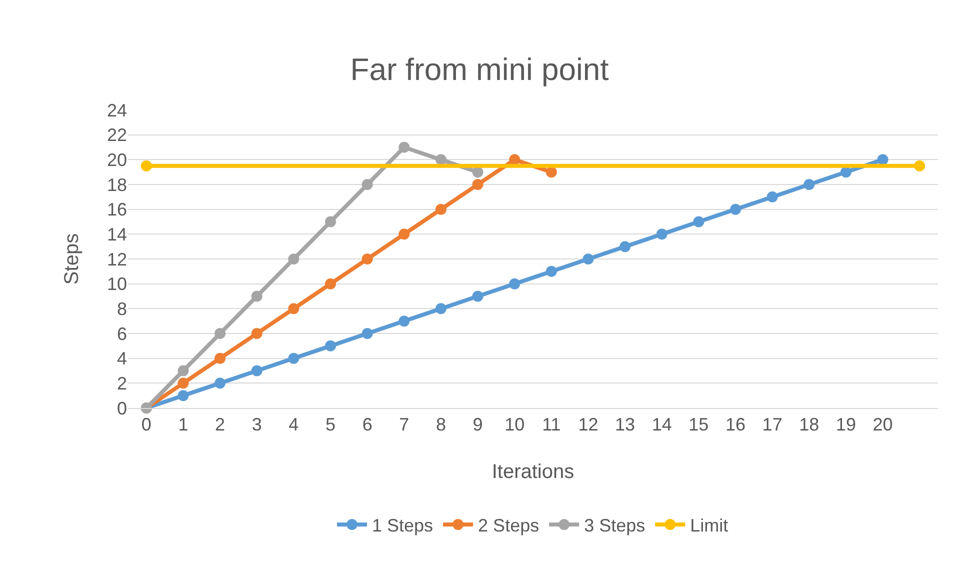 Image resolution: width=959 pixels, height=581 pixels. I want to click on y-tick-label: 10, so click(116, 284).